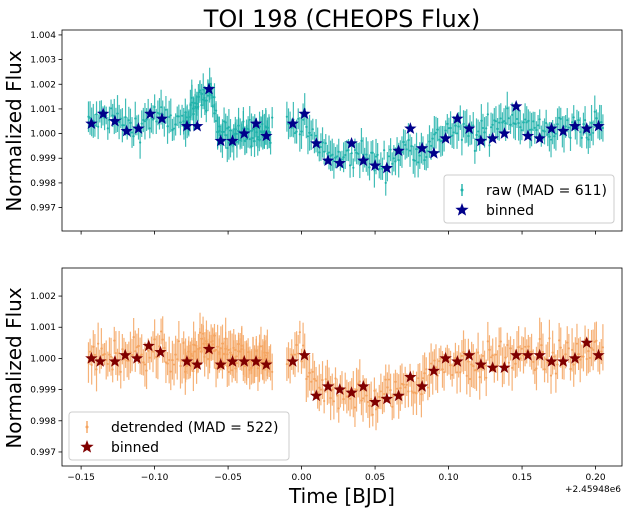 The height and width of the screenshot is (517, 628). I want to click on bottom-y-axis-label: Normalized Flux, so click(14, 368).